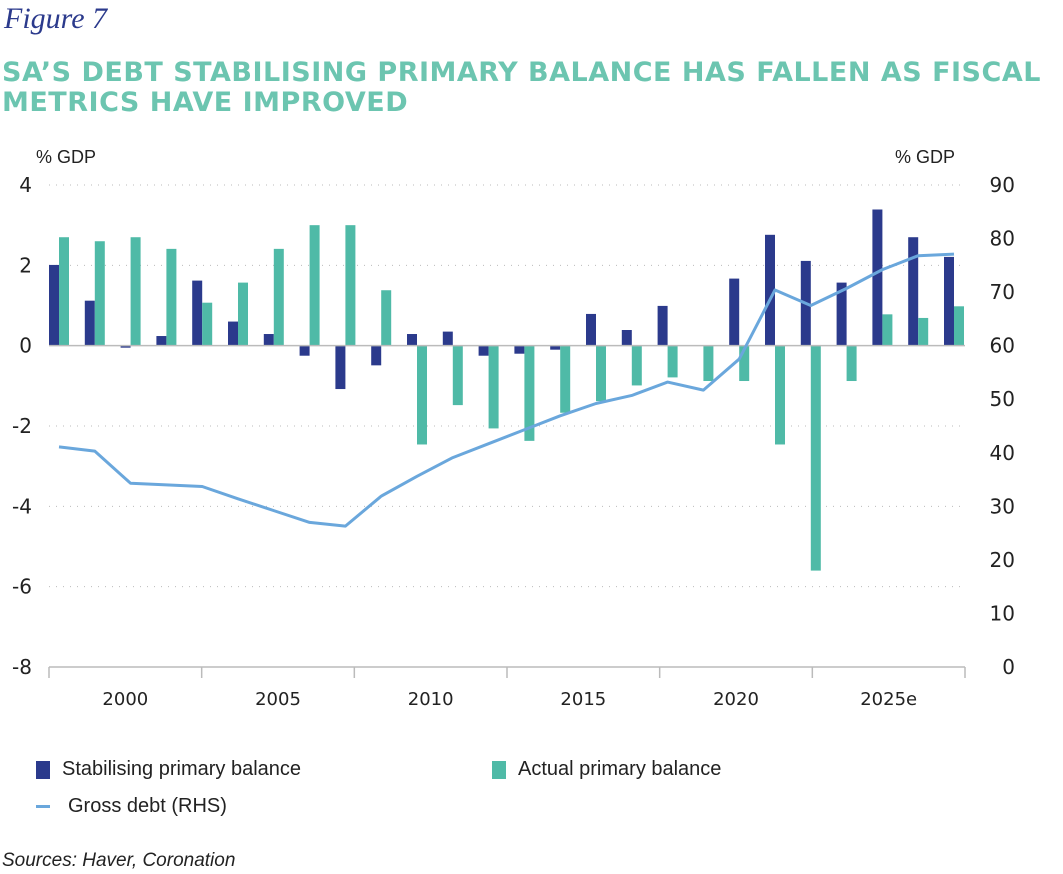 The height and width of the screenshot is (874, 1063). What do you see at coordinates (431, 699) in the screenshot?
I see `x-tick-label: 2010` at bounding box center [431, 699].